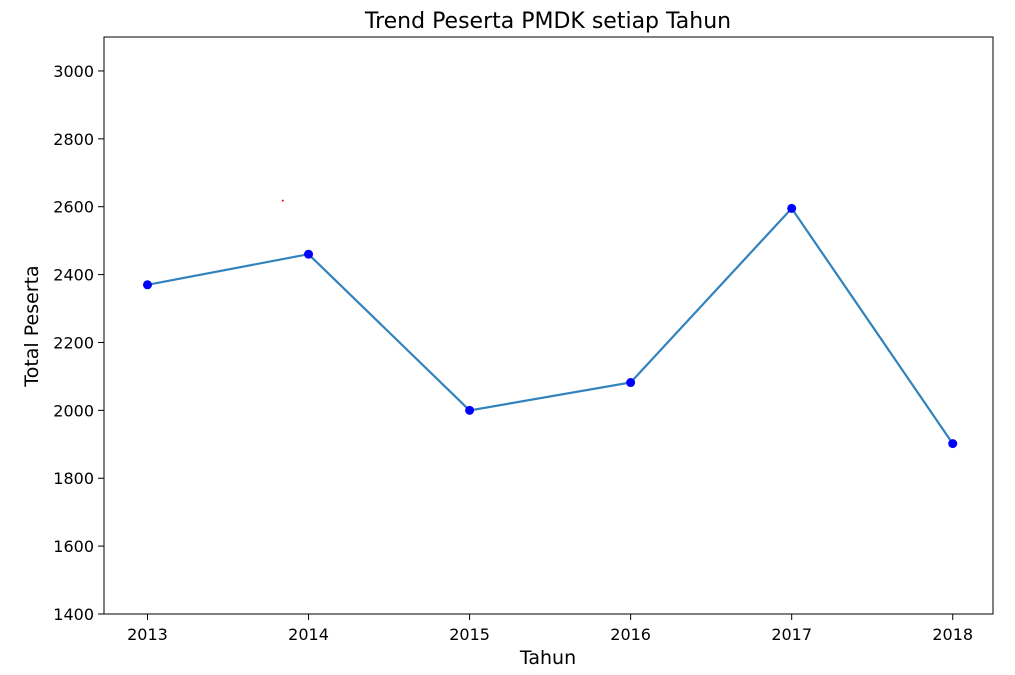 This screenshot has width=1015, height=675. What do you see at coordinates (73, 71) in the screenshot?
I see `y-tick-label: 3000` at bounding box center [73, 71].